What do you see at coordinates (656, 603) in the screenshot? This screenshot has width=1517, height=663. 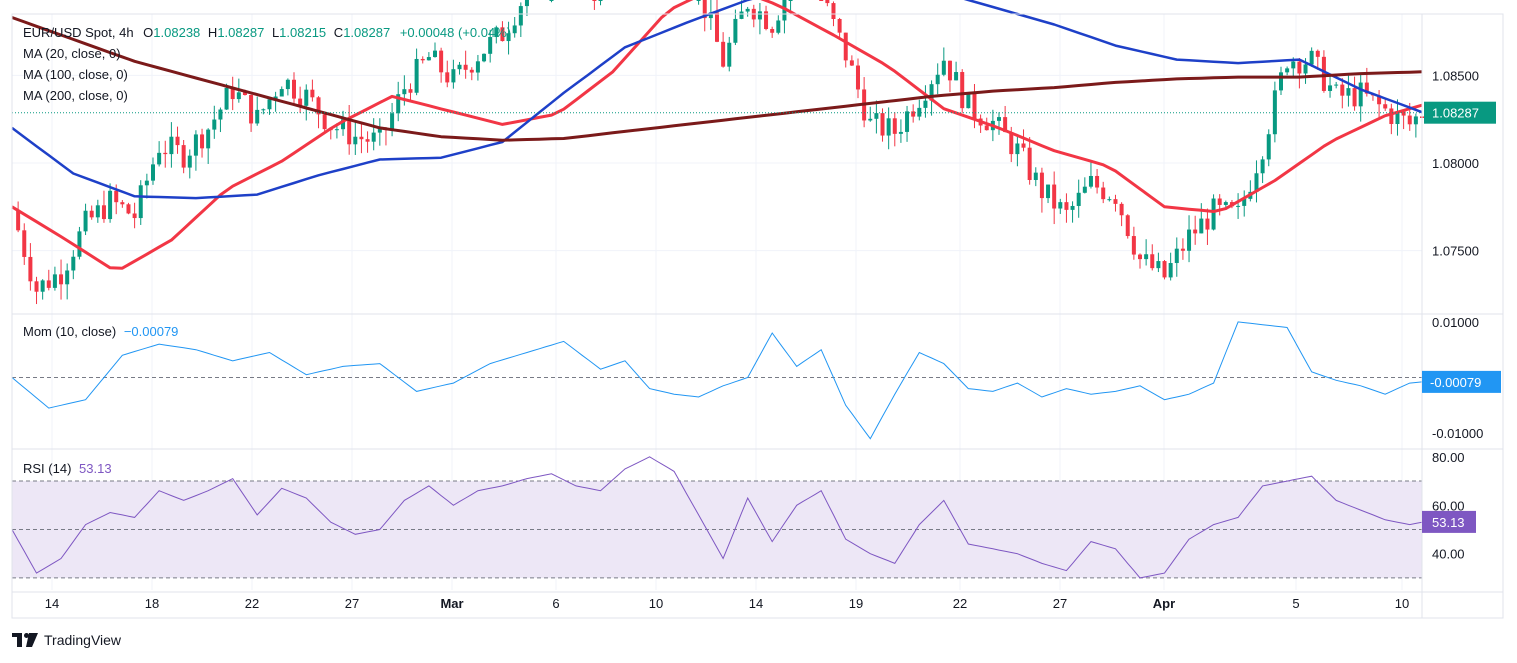 I see `time-tick-label: 10` at bounding box center [656, 603].